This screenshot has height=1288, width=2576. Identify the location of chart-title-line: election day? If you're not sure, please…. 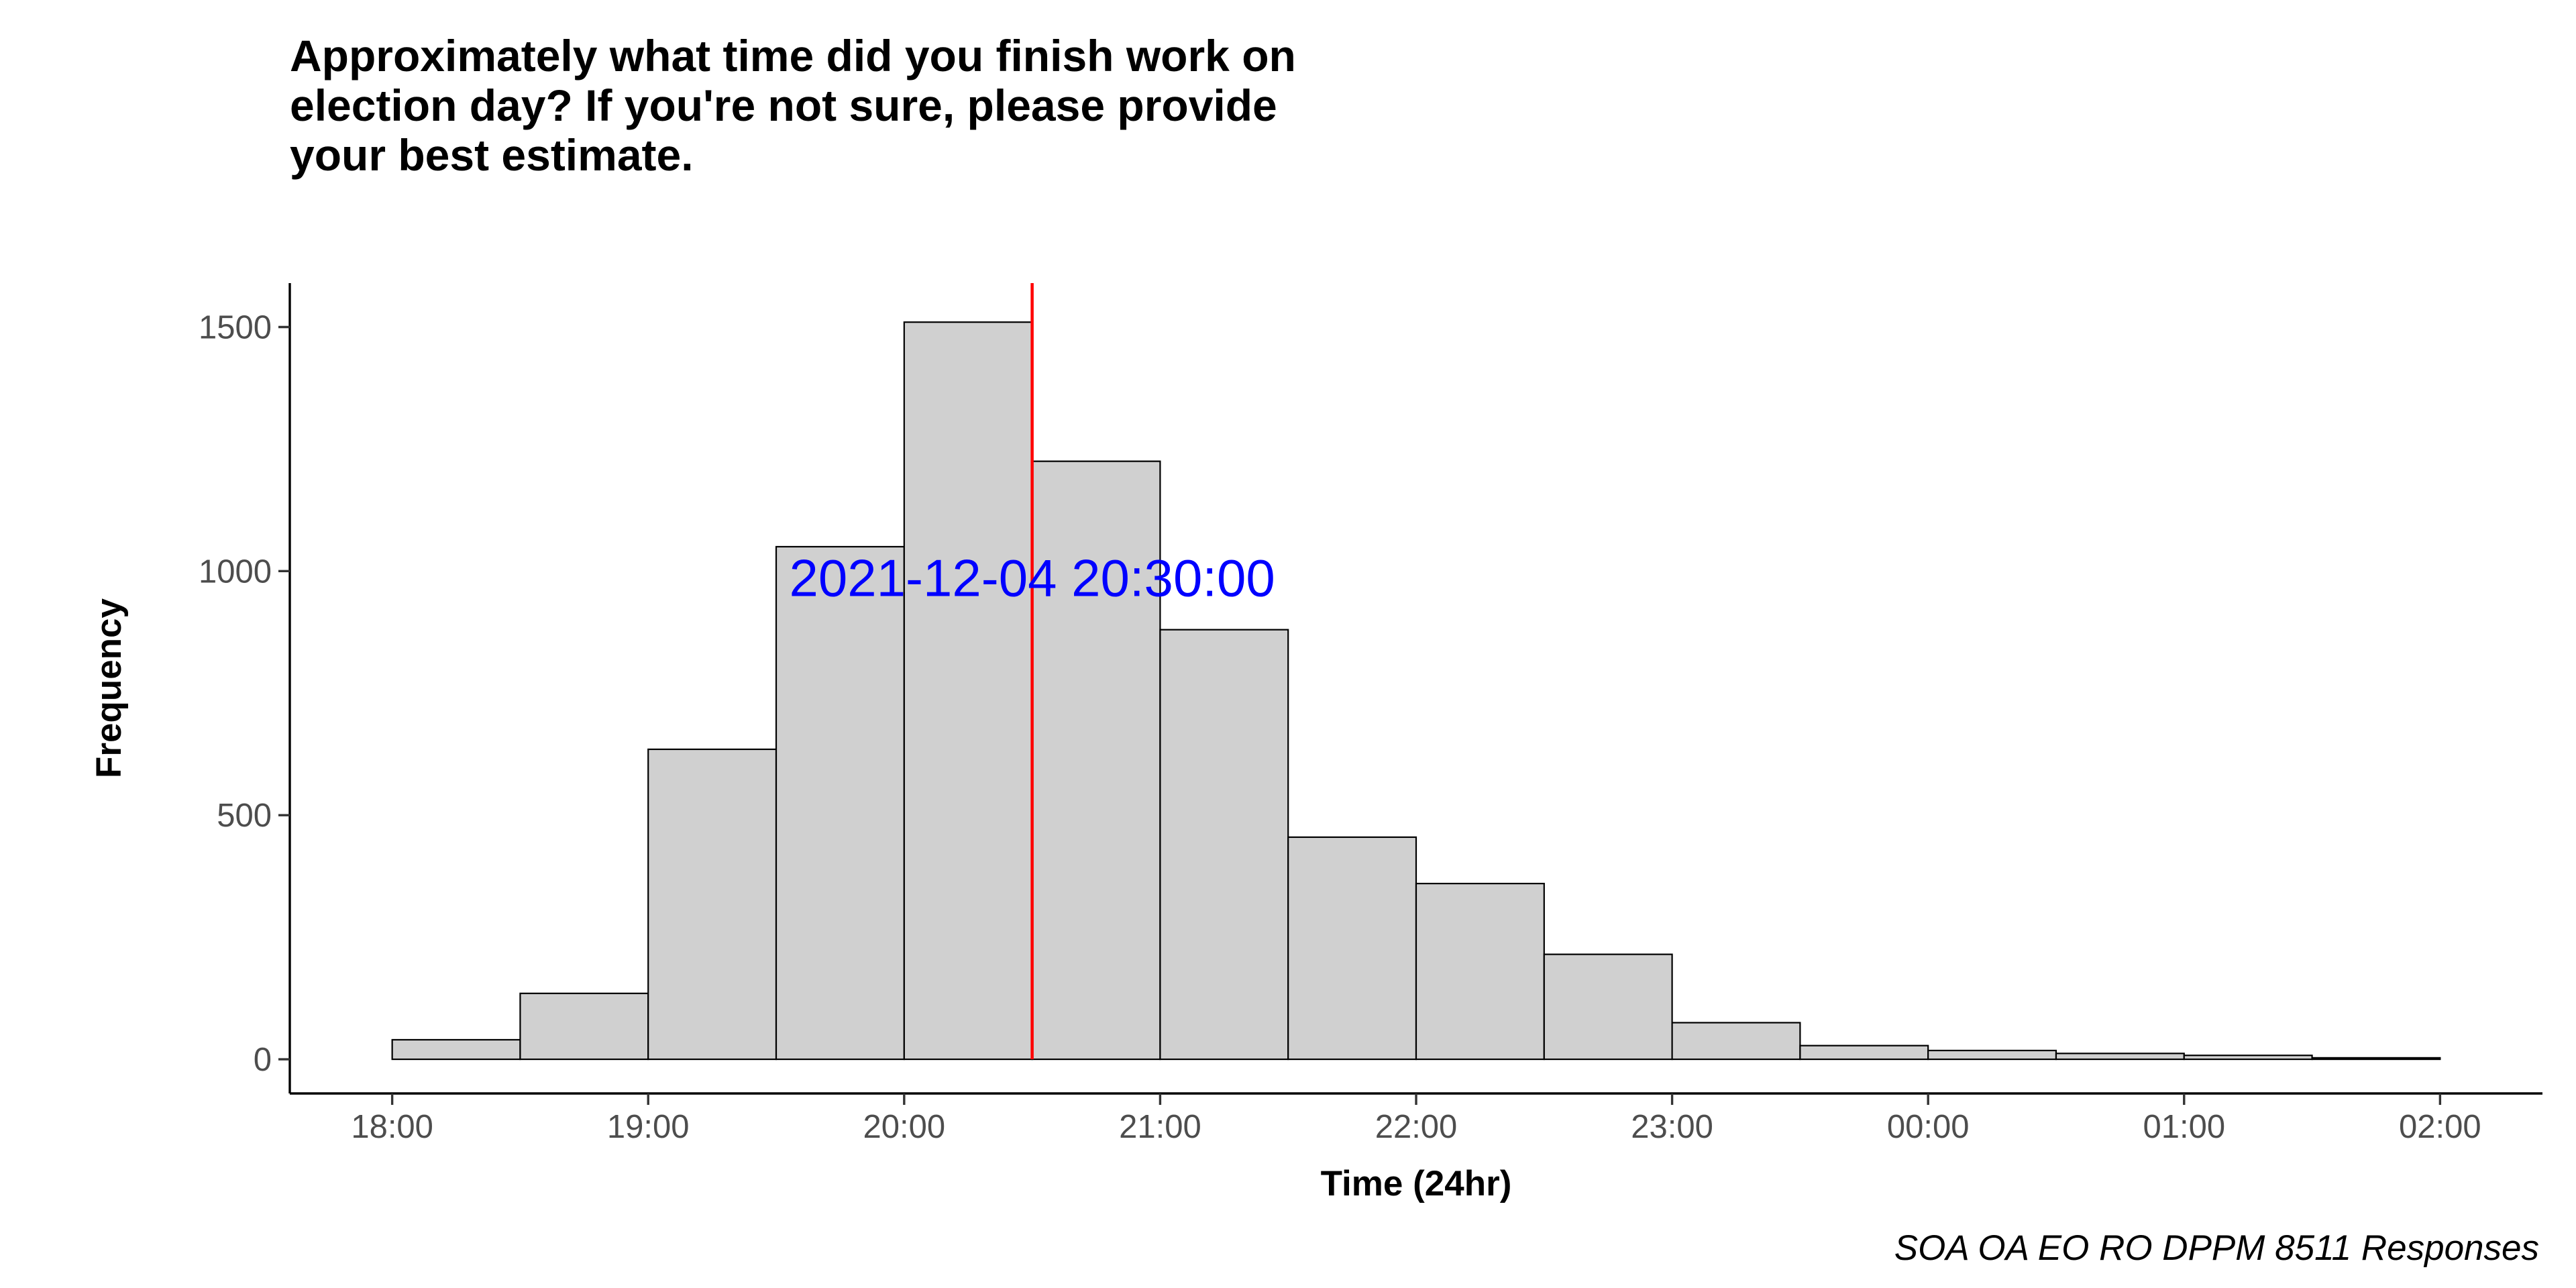
(783, 105).